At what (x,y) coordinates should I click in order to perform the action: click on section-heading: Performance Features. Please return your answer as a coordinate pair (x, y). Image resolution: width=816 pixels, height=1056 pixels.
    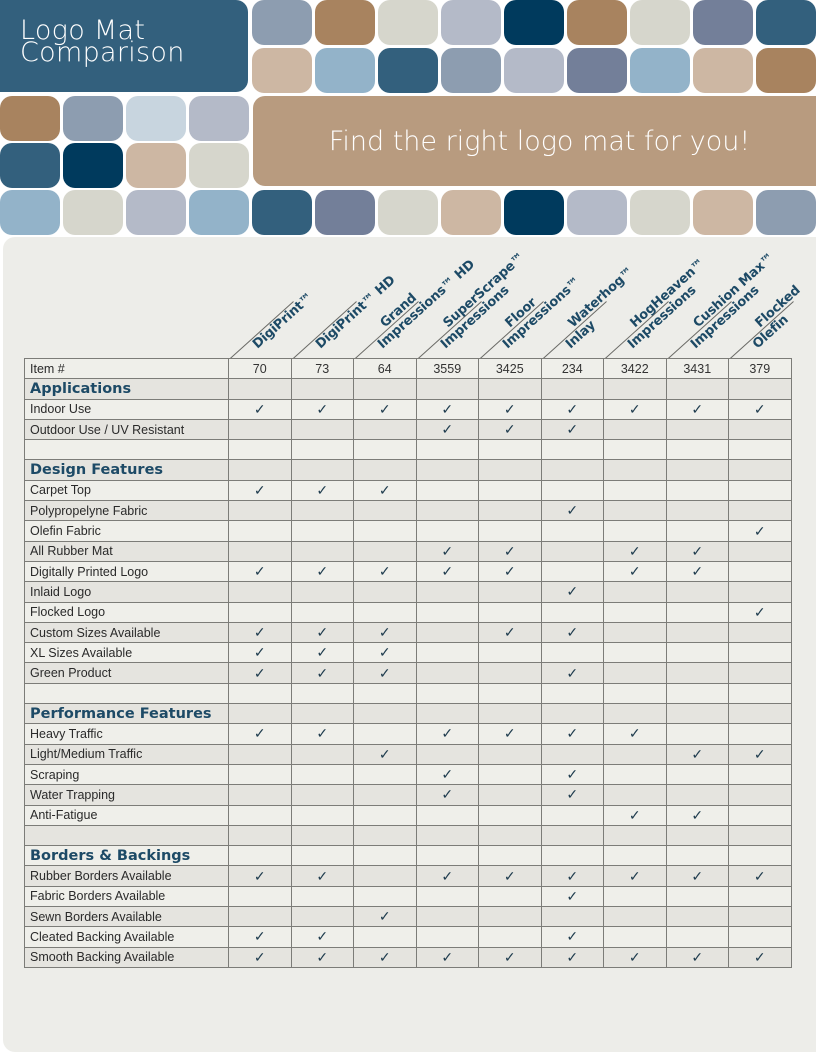
    Looking at the image, I should click on (126, 714).